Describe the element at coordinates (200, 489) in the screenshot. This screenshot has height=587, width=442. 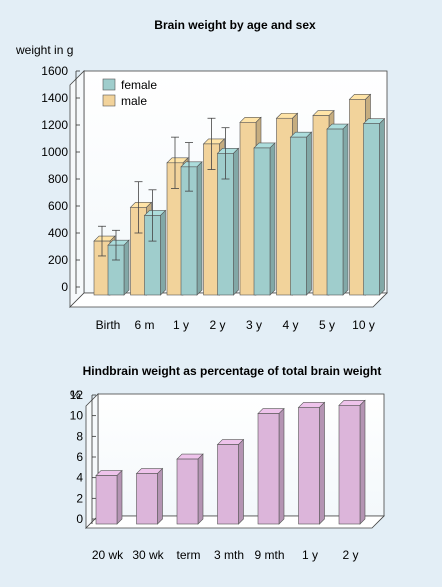
I see `bar-hindbrain-2-side` at that location.